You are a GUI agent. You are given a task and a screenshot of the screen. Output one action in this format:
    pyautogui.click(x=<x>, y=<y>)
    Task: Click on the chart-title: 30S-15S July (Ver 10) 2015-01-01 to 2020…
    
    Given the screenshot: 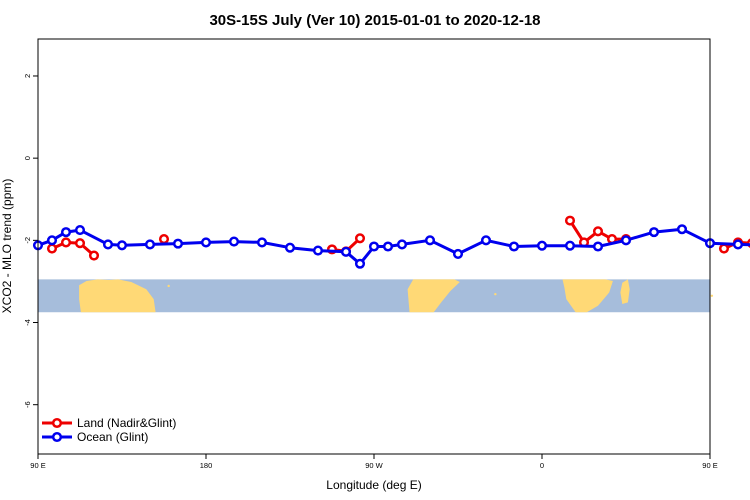 What is the action you would take?
    pyautogui.click(x=374, y=20)
    